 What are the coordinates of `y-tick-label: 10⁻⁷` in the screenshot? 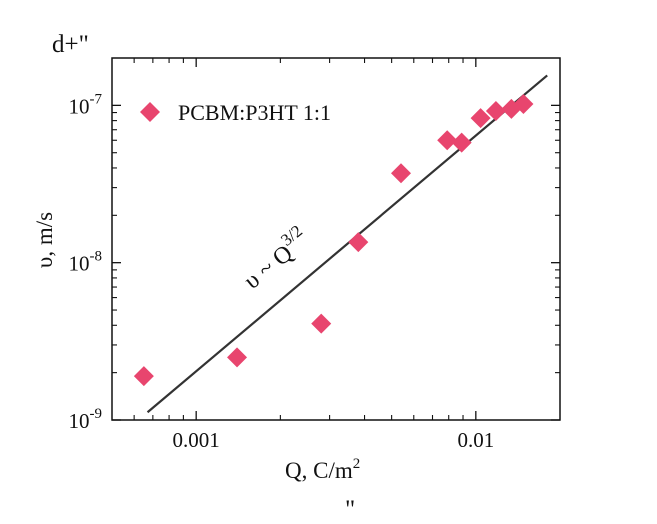 It's located at (86, 104).